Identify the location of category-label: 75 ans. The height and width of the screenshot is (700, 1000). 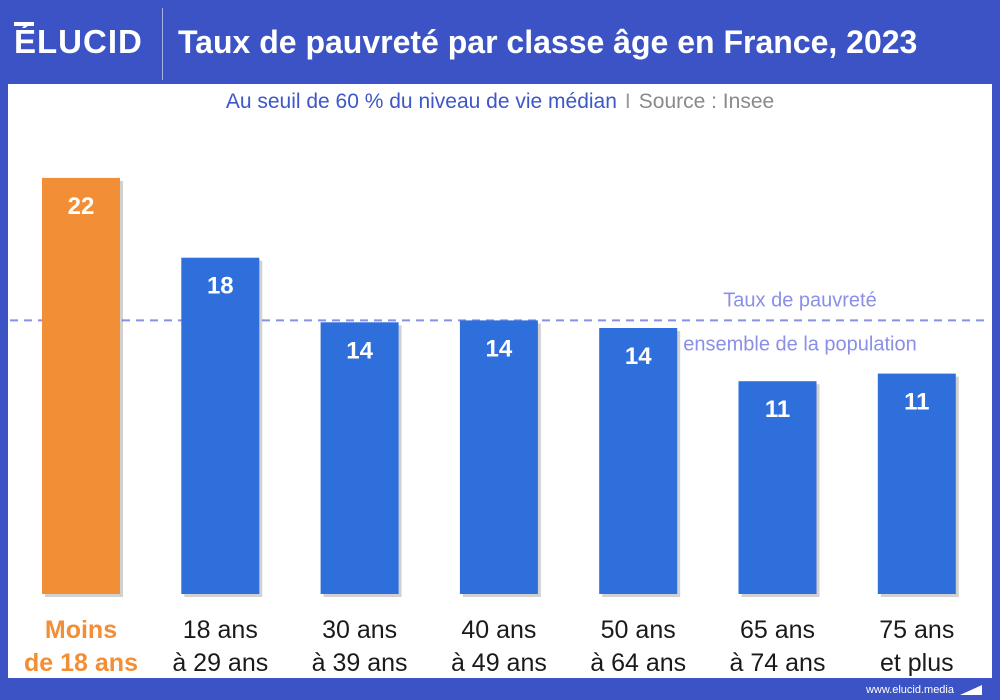
(916, 630).